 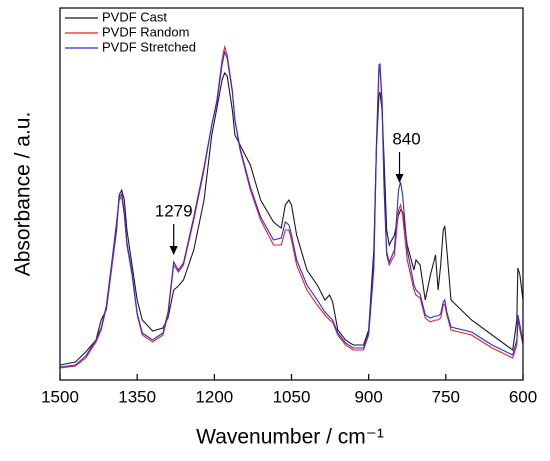 What do you see at coordinates (368, 396) in the screenshot?
I see `x-tick-label: 900` at bounding box center [368, 396].